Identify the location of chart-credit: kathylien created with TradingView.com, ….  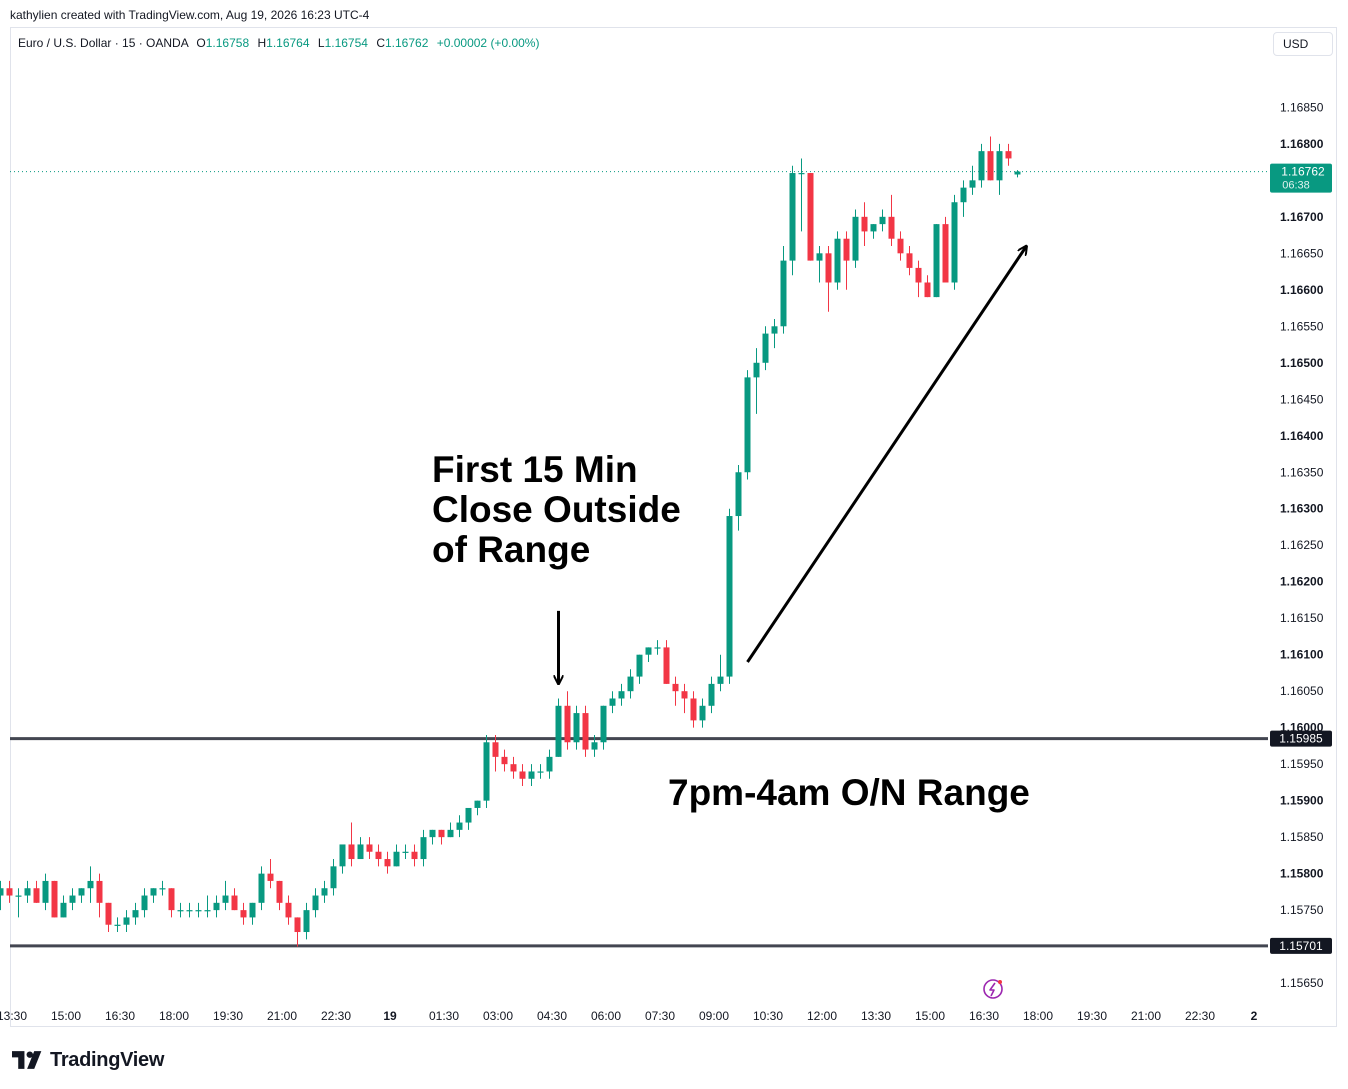
(190, 15).